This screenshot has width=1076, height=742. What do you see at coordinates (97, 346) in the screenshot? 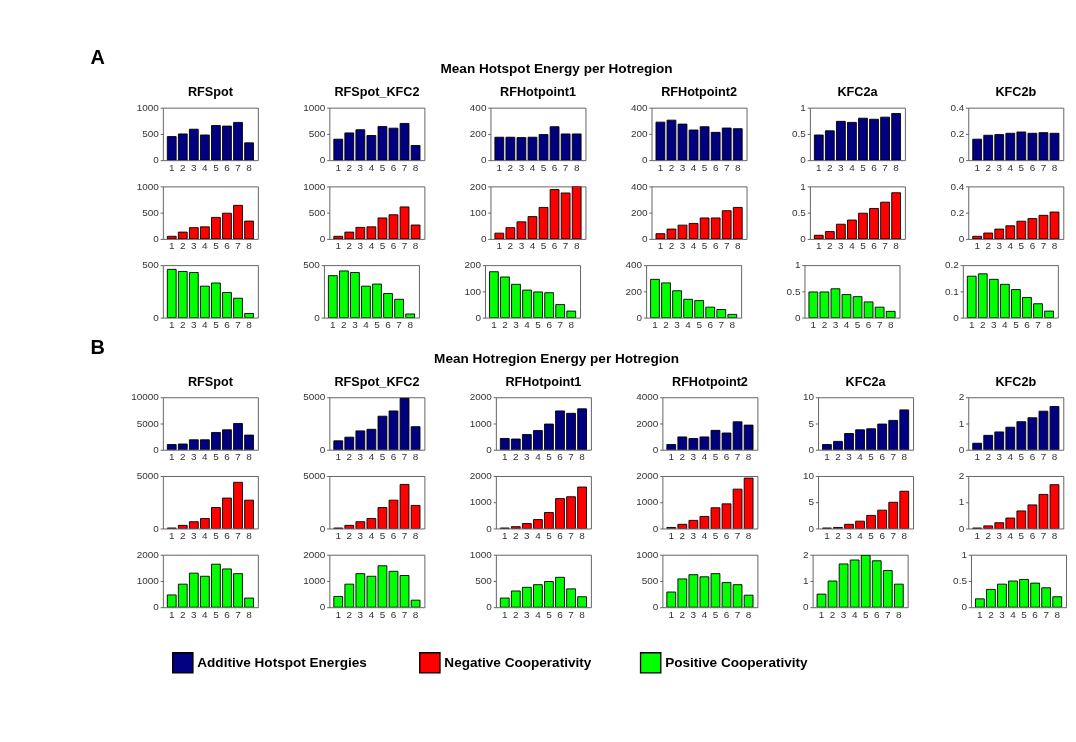
I see `text: B` at bounding box center [97, 346].